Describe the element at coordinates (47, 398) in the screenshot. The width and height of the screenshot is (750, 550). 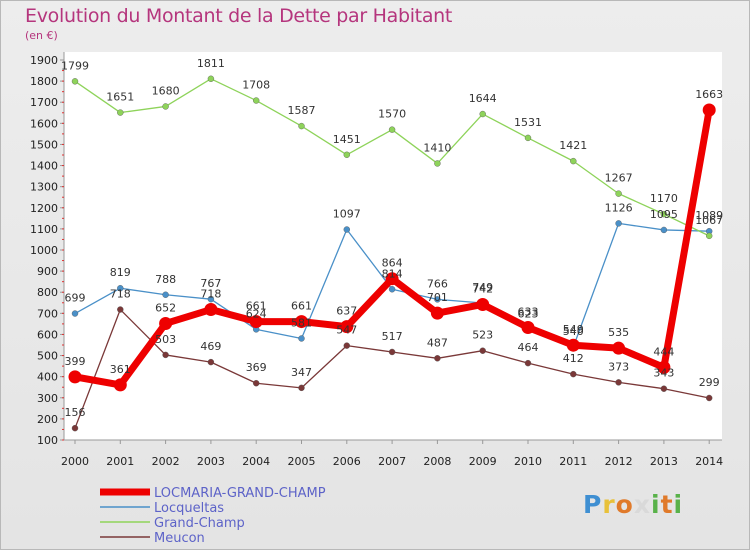
I see `y-tick-label: 300` at that location.